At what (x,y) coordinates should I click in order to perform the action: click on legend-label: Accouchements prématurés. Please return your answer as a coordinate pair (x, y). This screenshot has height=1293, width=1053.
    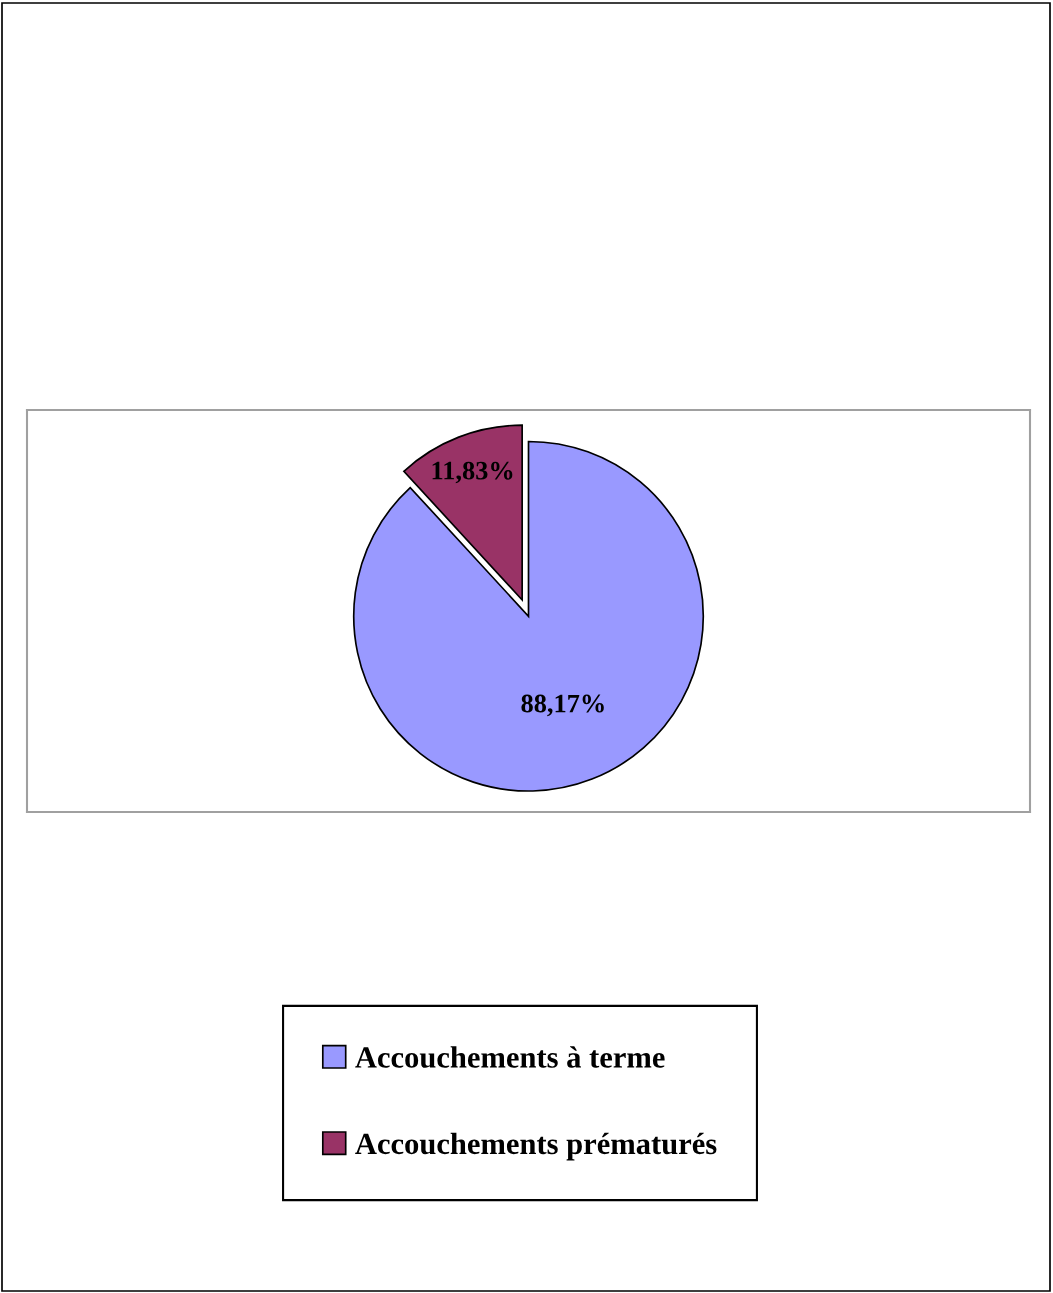
    Looking at the image, I should click on (536, 1146).